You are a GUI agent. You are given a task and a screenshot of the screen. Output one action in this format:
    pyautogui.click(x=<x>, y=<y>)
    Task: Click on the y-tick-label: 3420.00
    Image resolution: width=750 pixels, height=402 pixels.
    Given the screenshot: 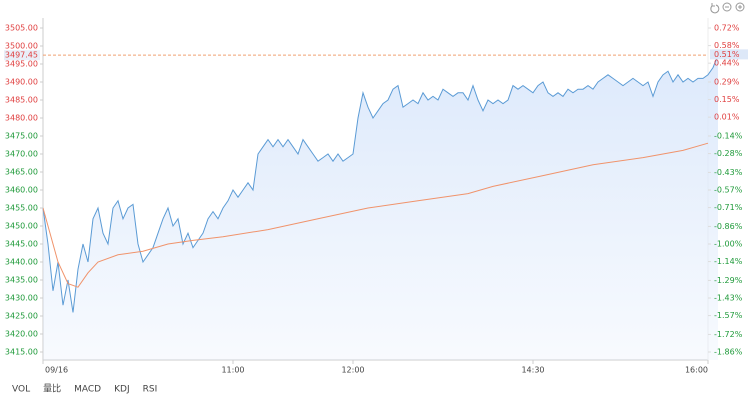 What is the action you would take?
    pyautogui.click(x=21, y=334)
    